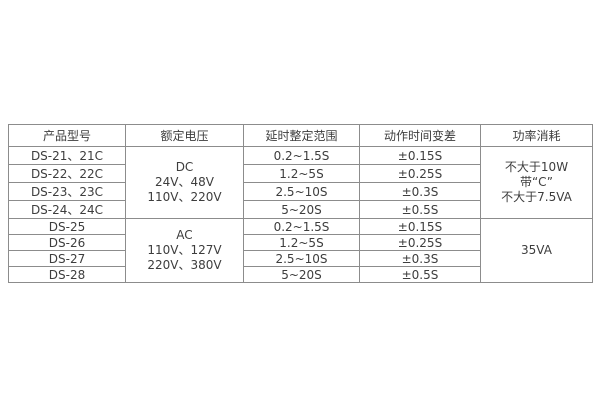 The image size is (600, 400). Describe the element at coordinates (536, 167) in the screenshot. I see `power-line: 不大于10W` at that location.